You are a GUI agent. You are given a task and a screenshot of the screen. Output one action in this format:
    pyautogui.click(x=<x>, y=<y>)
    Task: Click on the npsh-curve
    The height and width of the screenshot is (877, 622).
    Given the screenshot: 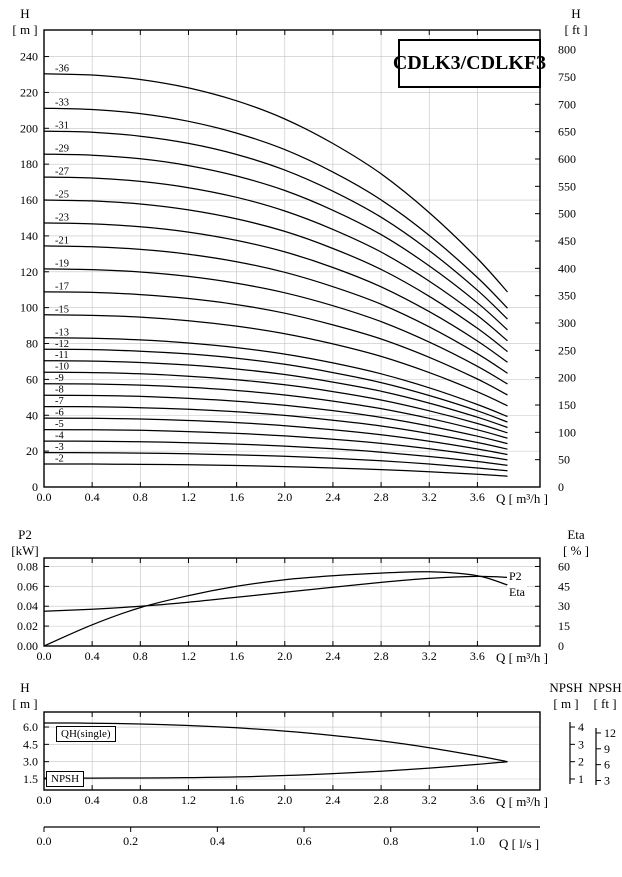 What is the action you would take?
    pyautogui.click(x=275, y=770)
    